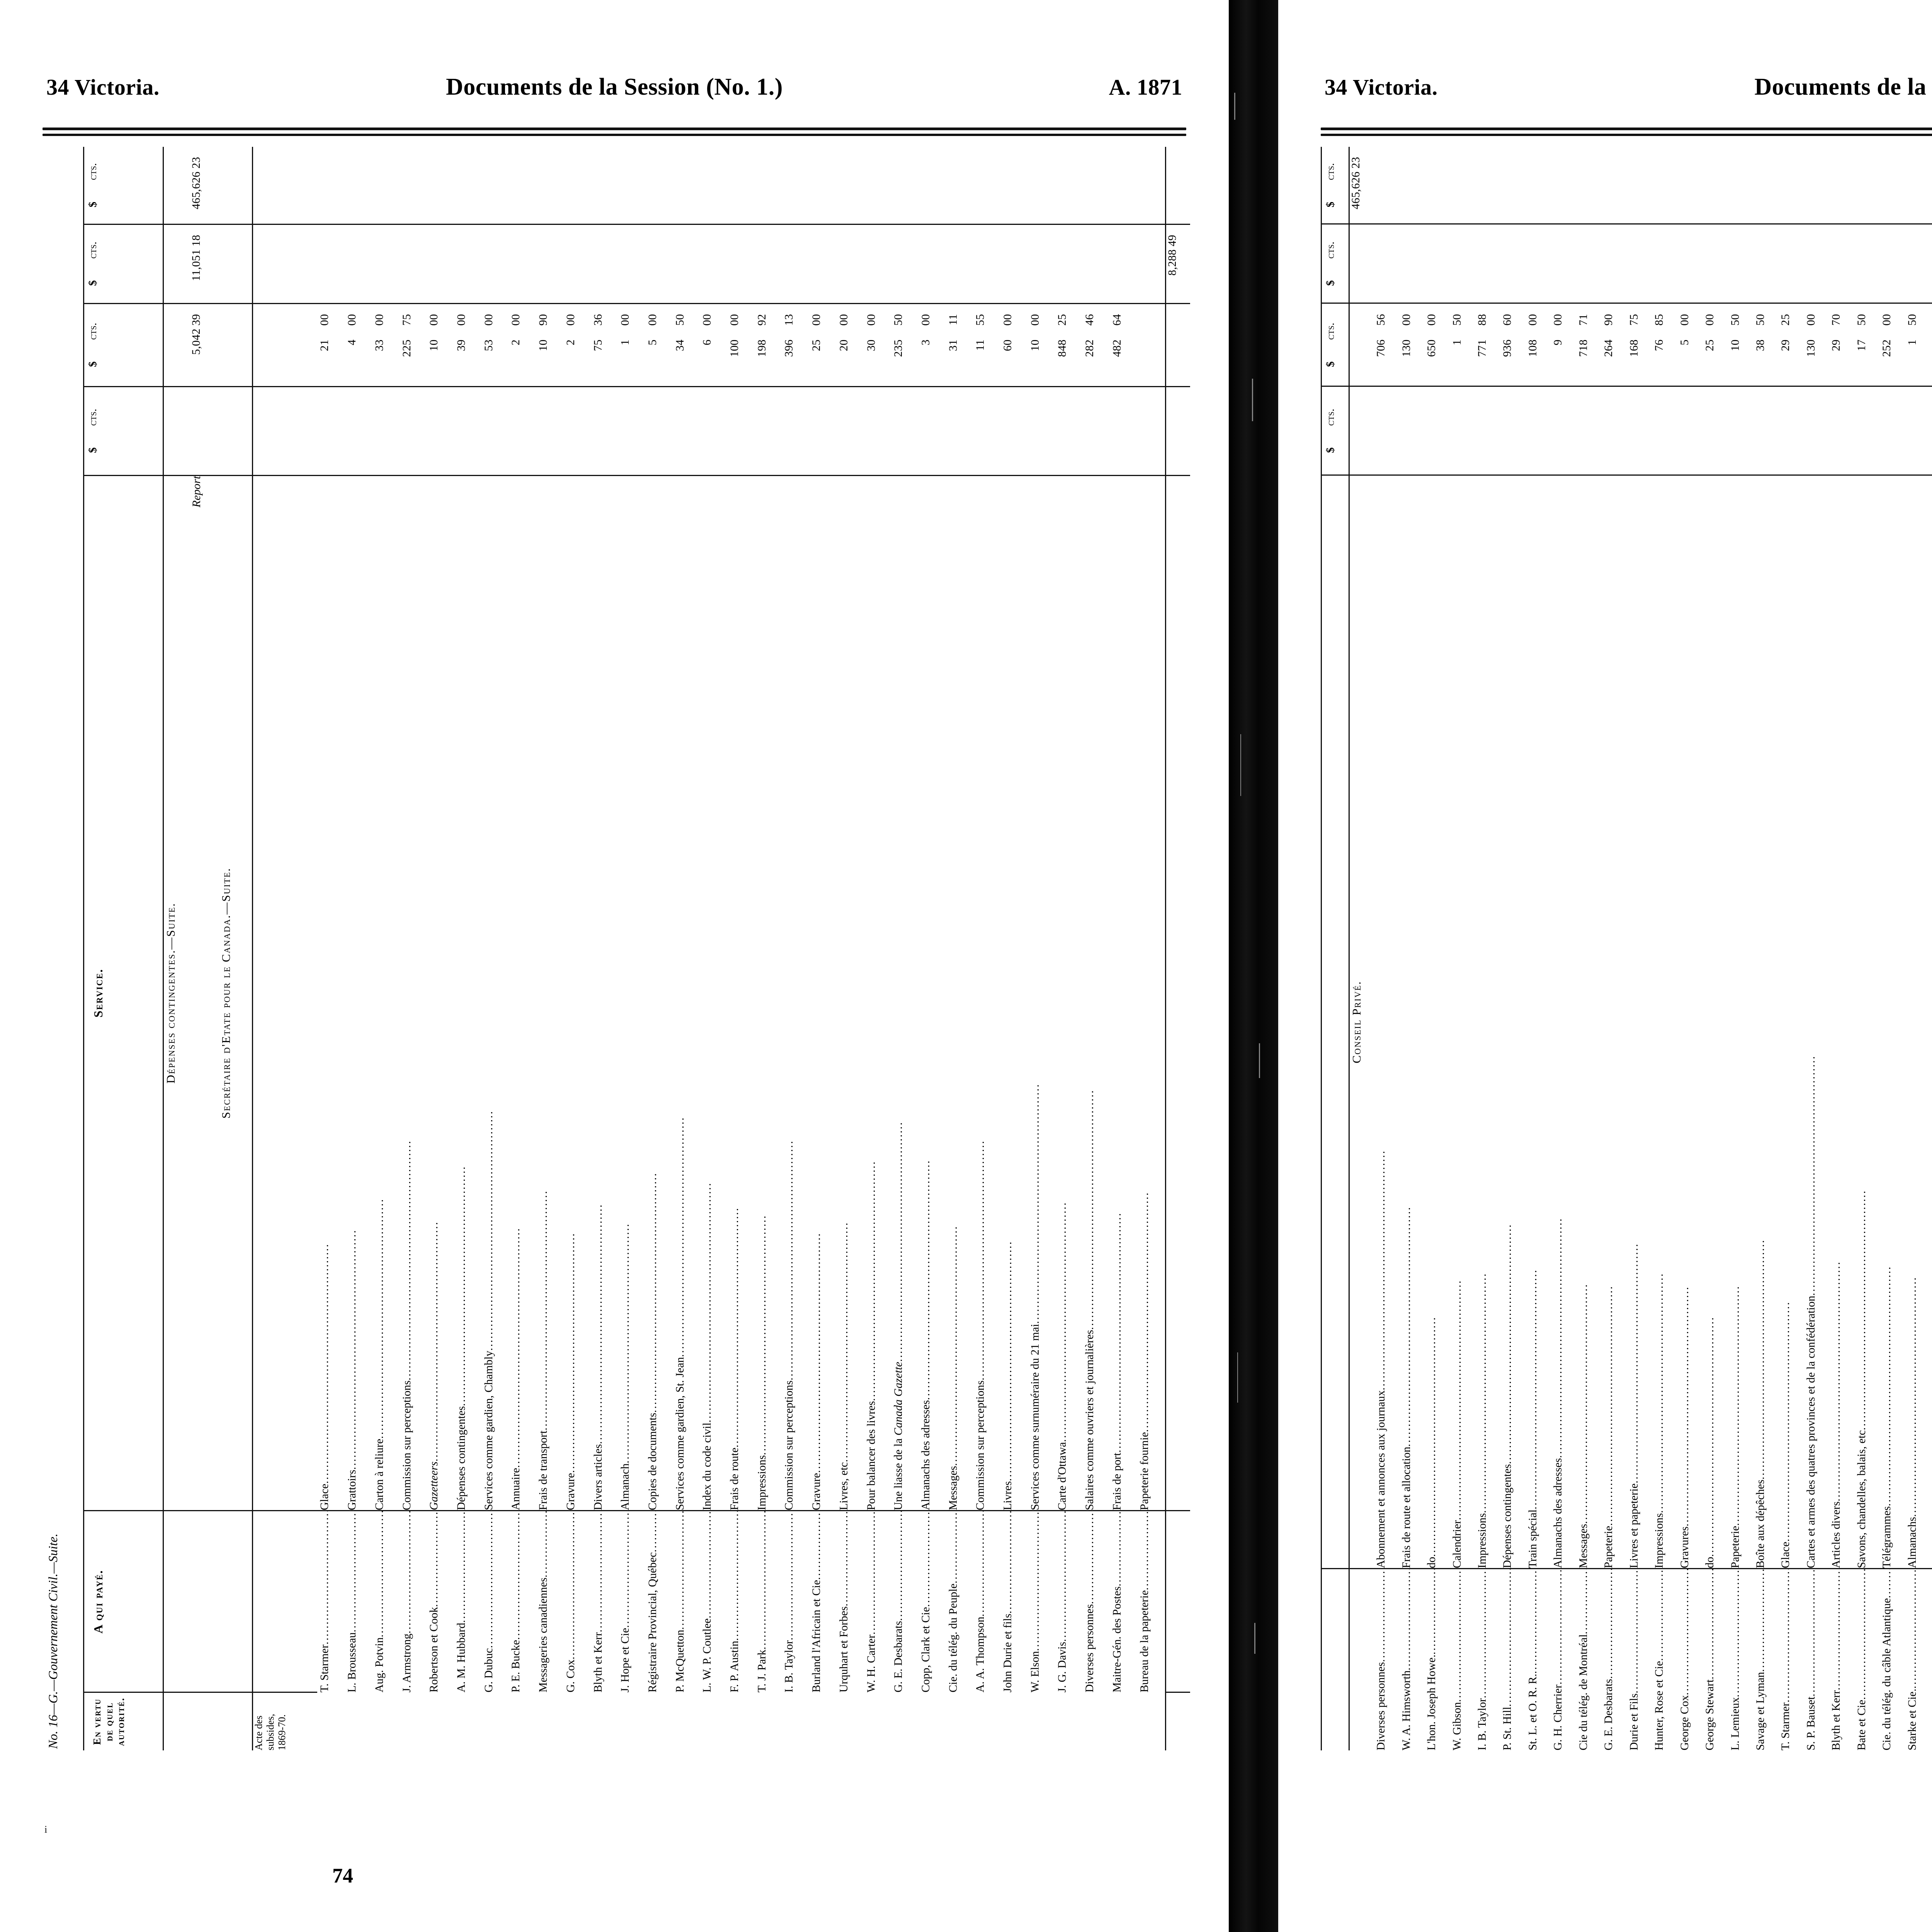 The image size is (1932, 1932). What do you see at coordinates (1362, 1022) in the screenshot?
I see `section-title-conseil-prive: Conseil Privé.` at bounding box center [1362, 1022].